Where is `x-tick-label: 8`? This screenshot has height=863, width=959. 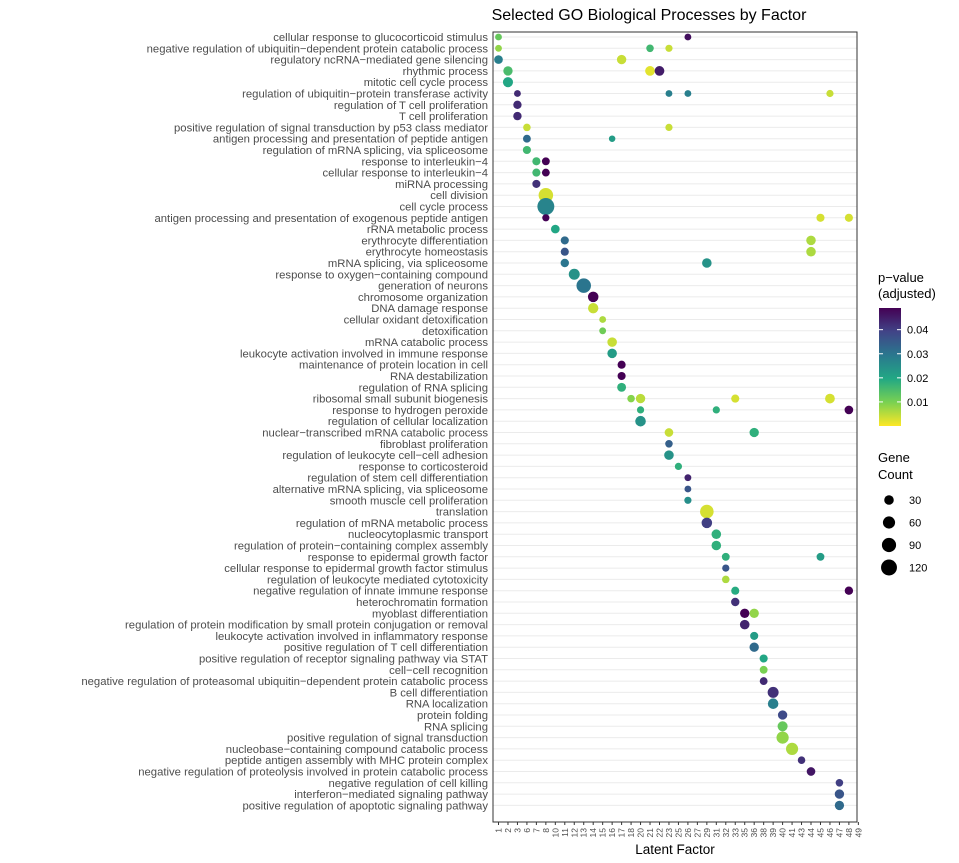 x-tick-label: 8 is located at coordinates (546, 830).